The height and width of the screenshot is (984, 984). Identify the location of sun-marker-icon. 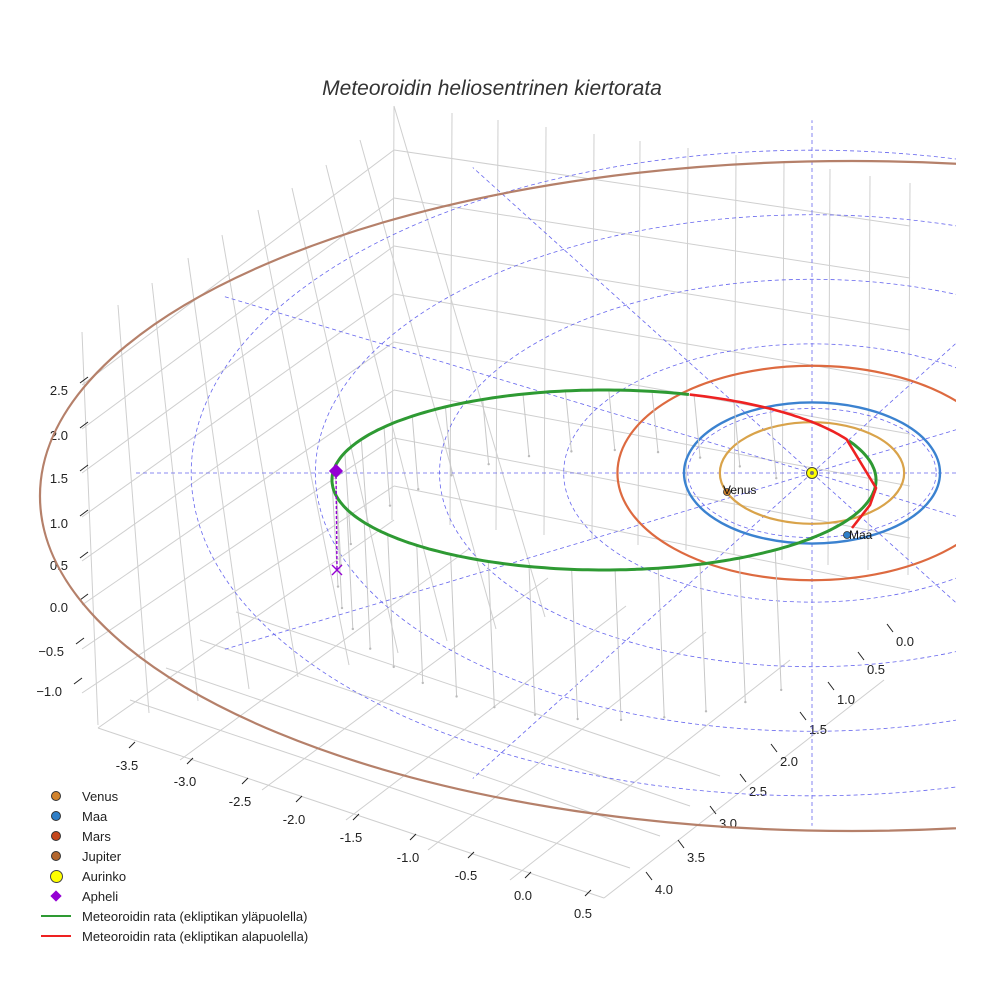
(56, 876).